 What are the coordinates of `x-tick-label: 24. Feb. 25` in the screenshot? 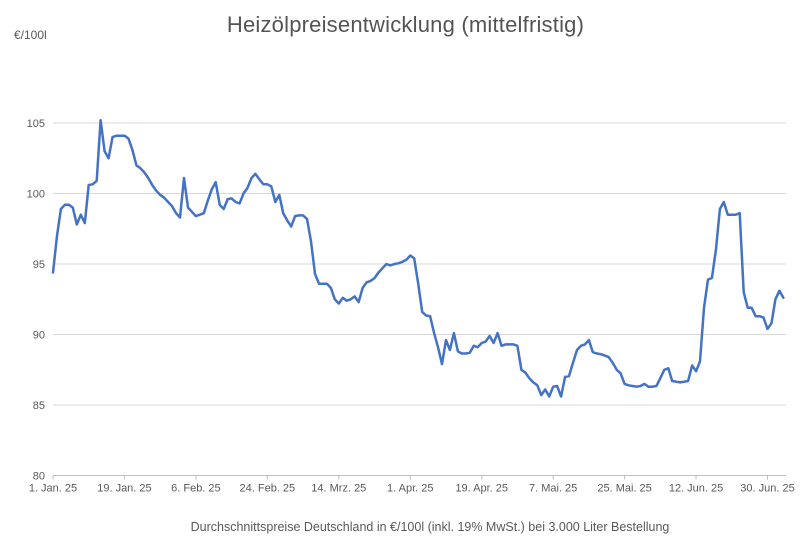 It's located at (268, 489).